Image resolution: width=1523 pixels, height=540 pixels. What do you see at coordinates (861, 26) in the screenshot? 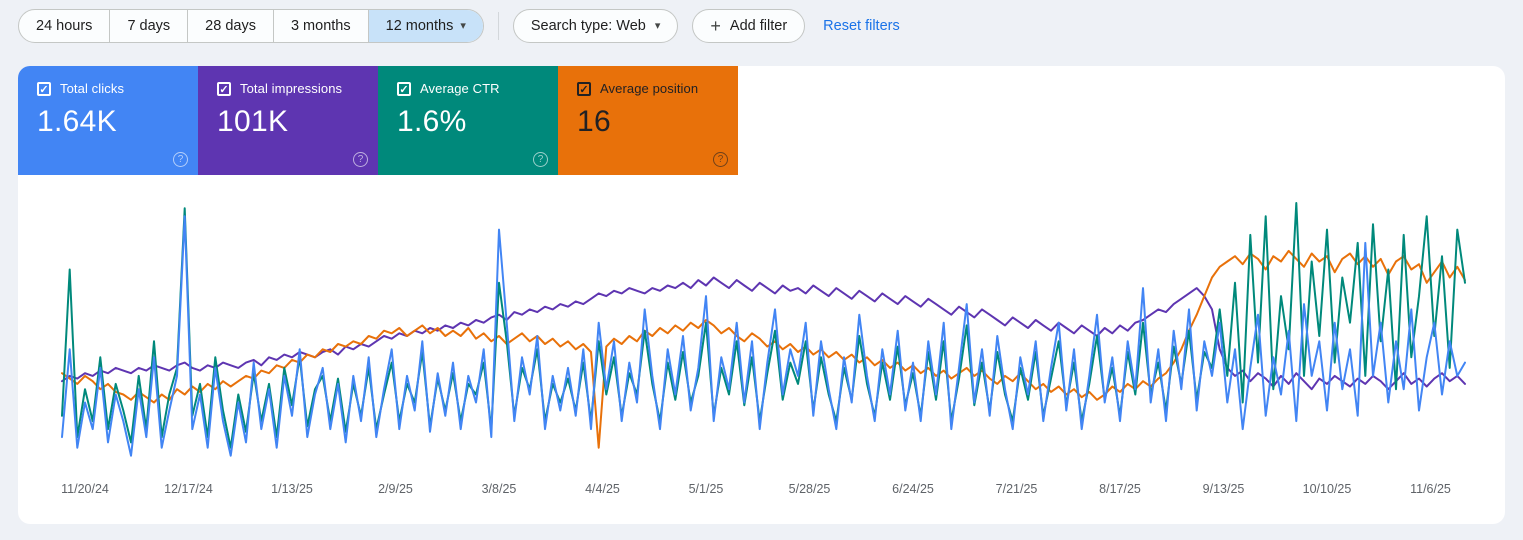
I see `reset-filters-link: Reset filters` at bounding box center [861, 26].